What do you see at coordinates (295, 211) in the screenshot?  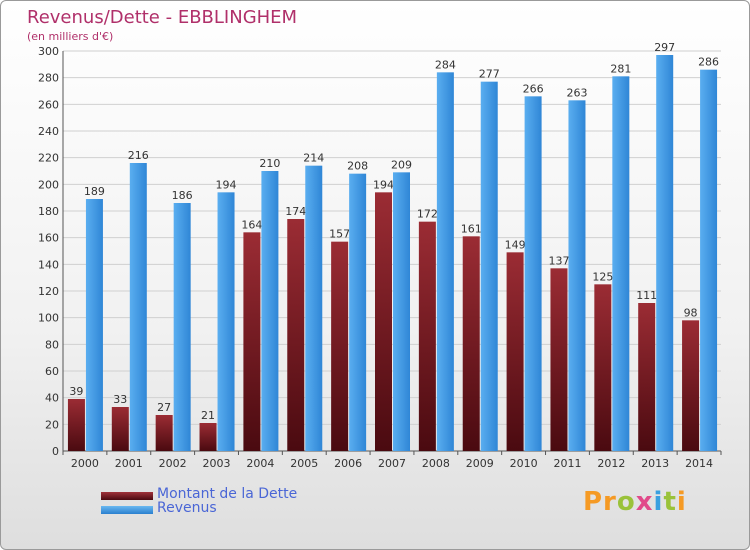 I see `data-label-dette: 174` at bounding box center [295, 211].